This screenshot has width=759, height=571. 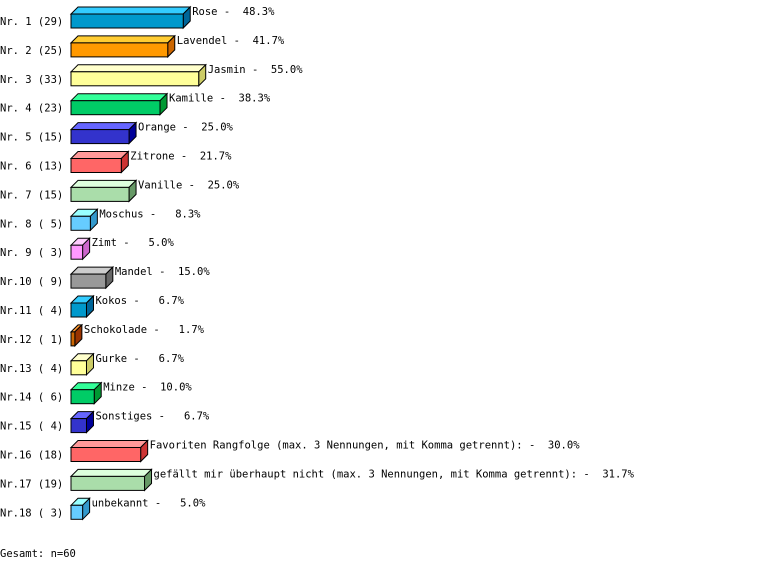 What do you see at coordinates (181, 157) in the screenshot?
I see `value-label: Zitrone - 21.7%` at bounding box center [181, 157].